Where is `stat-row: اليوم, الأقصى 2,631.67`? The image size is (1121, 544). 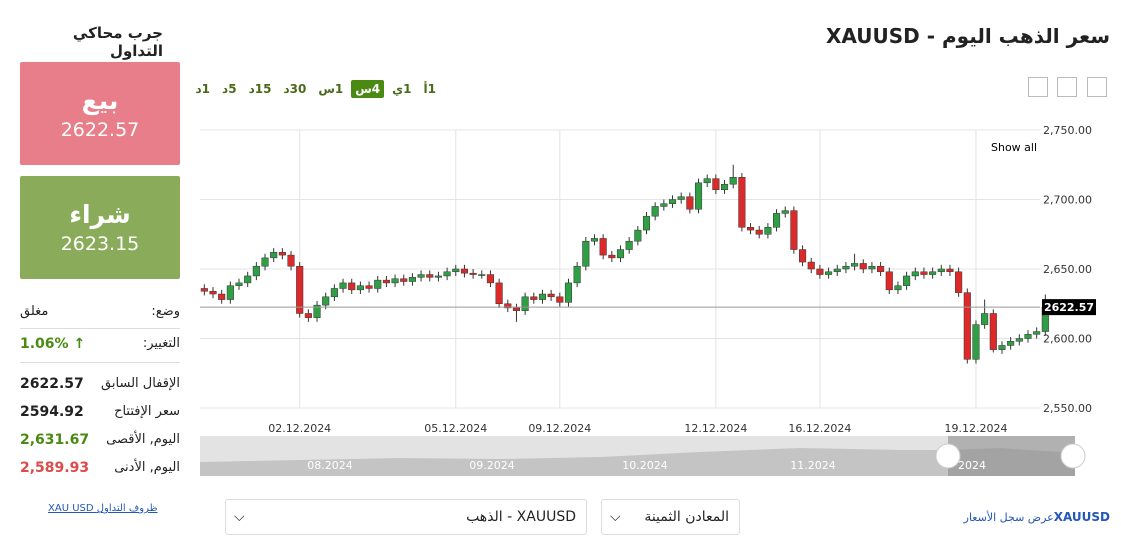
stat-row: اليوم, الأقصى 2,631.67 is located at coordinates (100, 440).